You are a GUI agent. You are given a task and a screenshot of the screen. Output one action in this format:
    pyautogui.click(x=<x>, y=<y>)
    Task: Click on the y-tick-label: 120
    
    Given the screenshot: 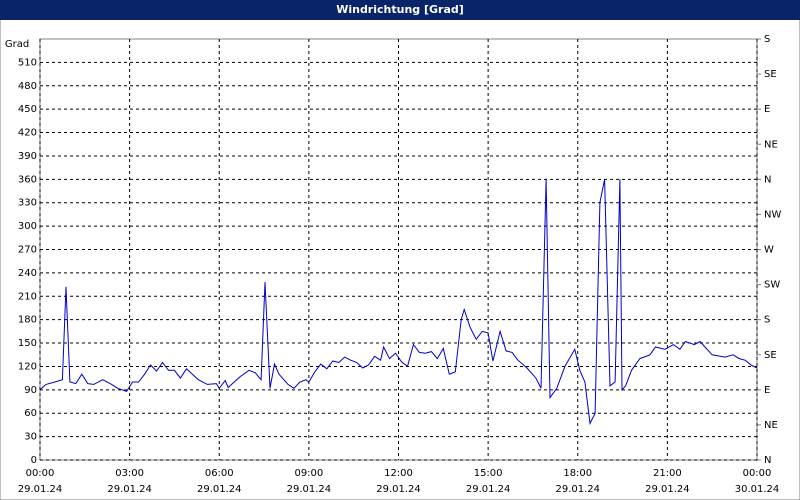 What is the action you would take?
    pyautogui.click(x=27, y=366)
    